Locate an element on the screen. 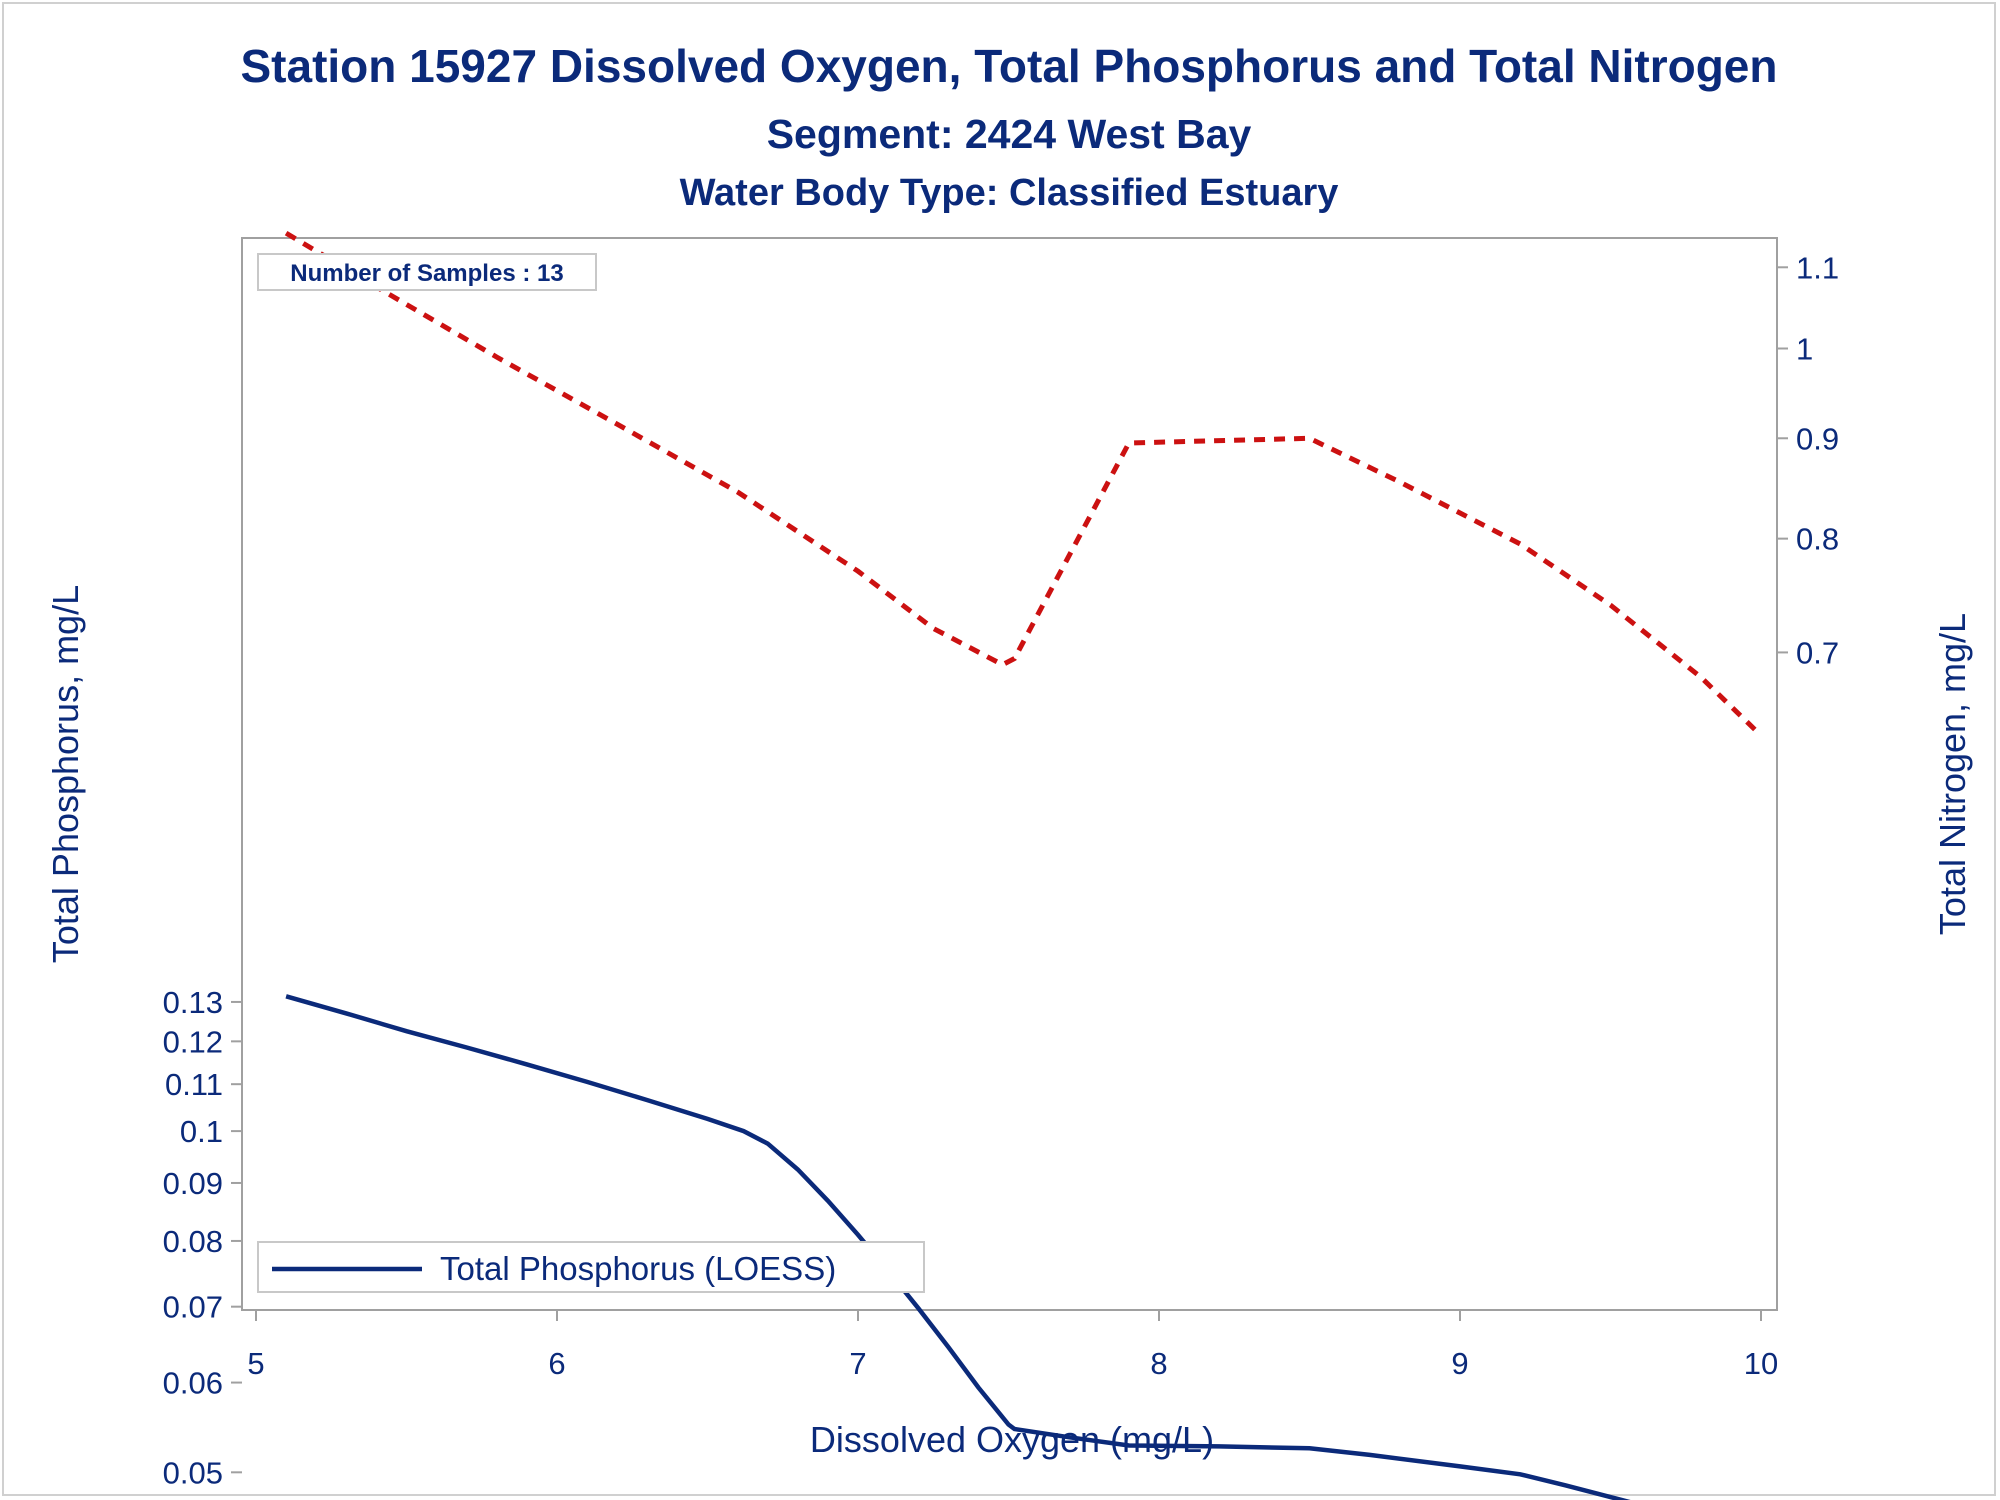  x-tick-label: 9 is located at coordinates (1459, 1363).